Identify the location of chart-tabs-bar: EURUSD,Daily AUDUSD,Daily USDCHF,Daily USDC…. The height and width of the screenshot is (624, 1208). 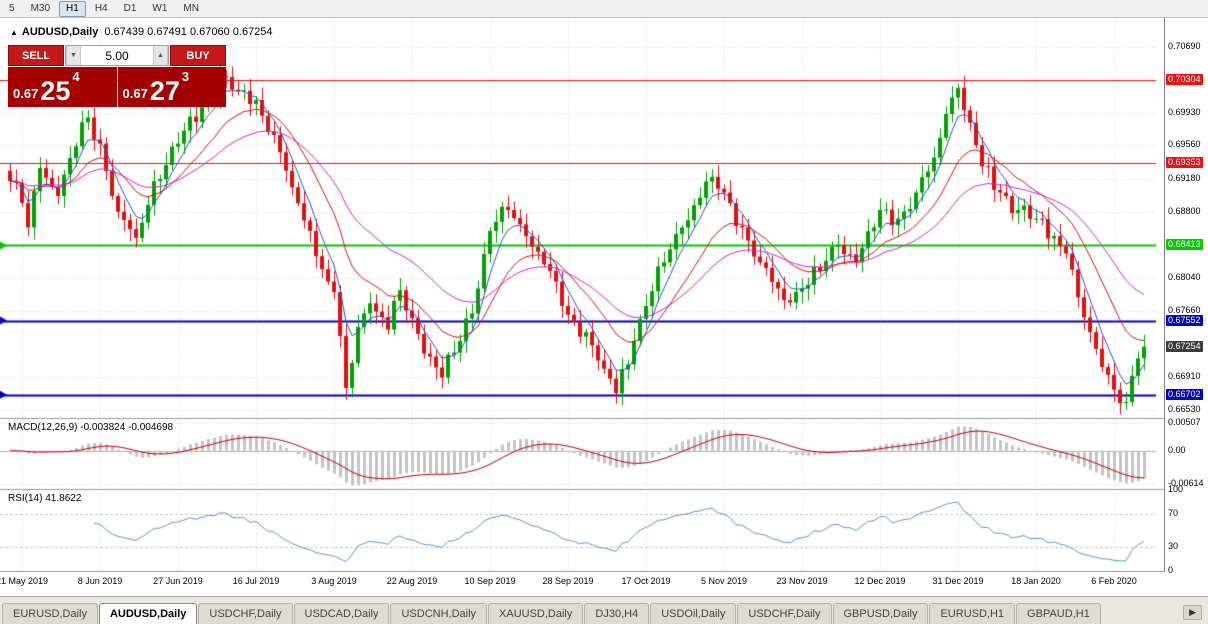
(604, 610).